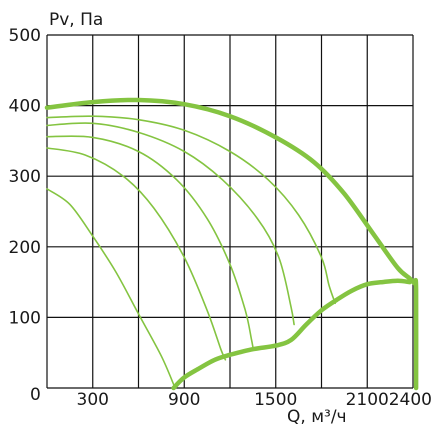 The width and height of the screenshot is (435, 427). What do you see at coordinates (275, 400) in the screenshot?
I see `x-tick-1500: 1500` at bounding box center [275, 400].